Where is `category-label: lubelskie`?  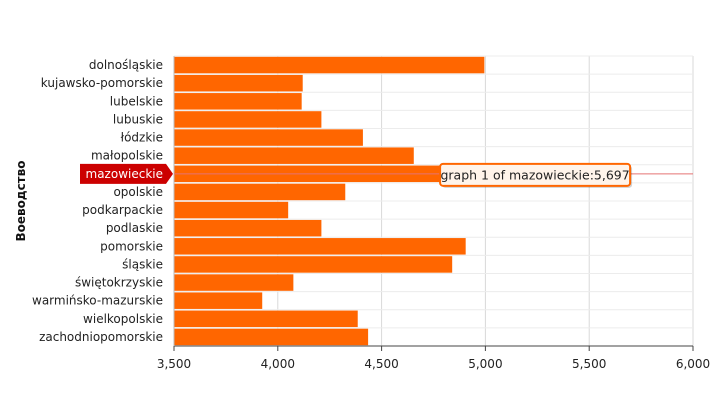 category-label: lubelskie is located at coordinates (136, 101).